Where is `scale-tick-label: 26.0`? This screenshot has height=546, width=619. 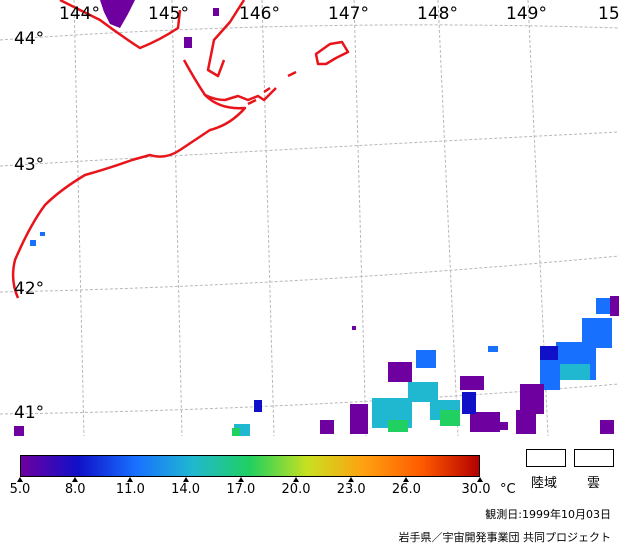
scale-tick-label: 26.0 is located at coordinates (406, 489).